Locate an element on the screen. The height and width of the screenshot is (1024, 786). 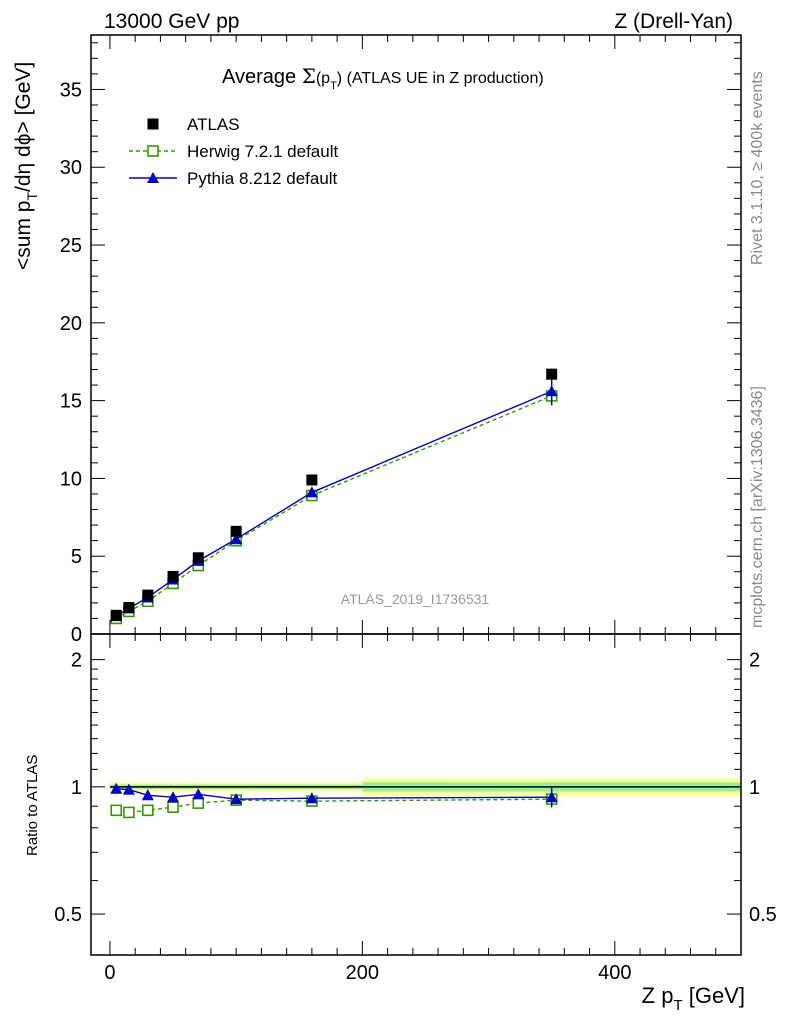
pythia-line is located at coordinates (333, 503).